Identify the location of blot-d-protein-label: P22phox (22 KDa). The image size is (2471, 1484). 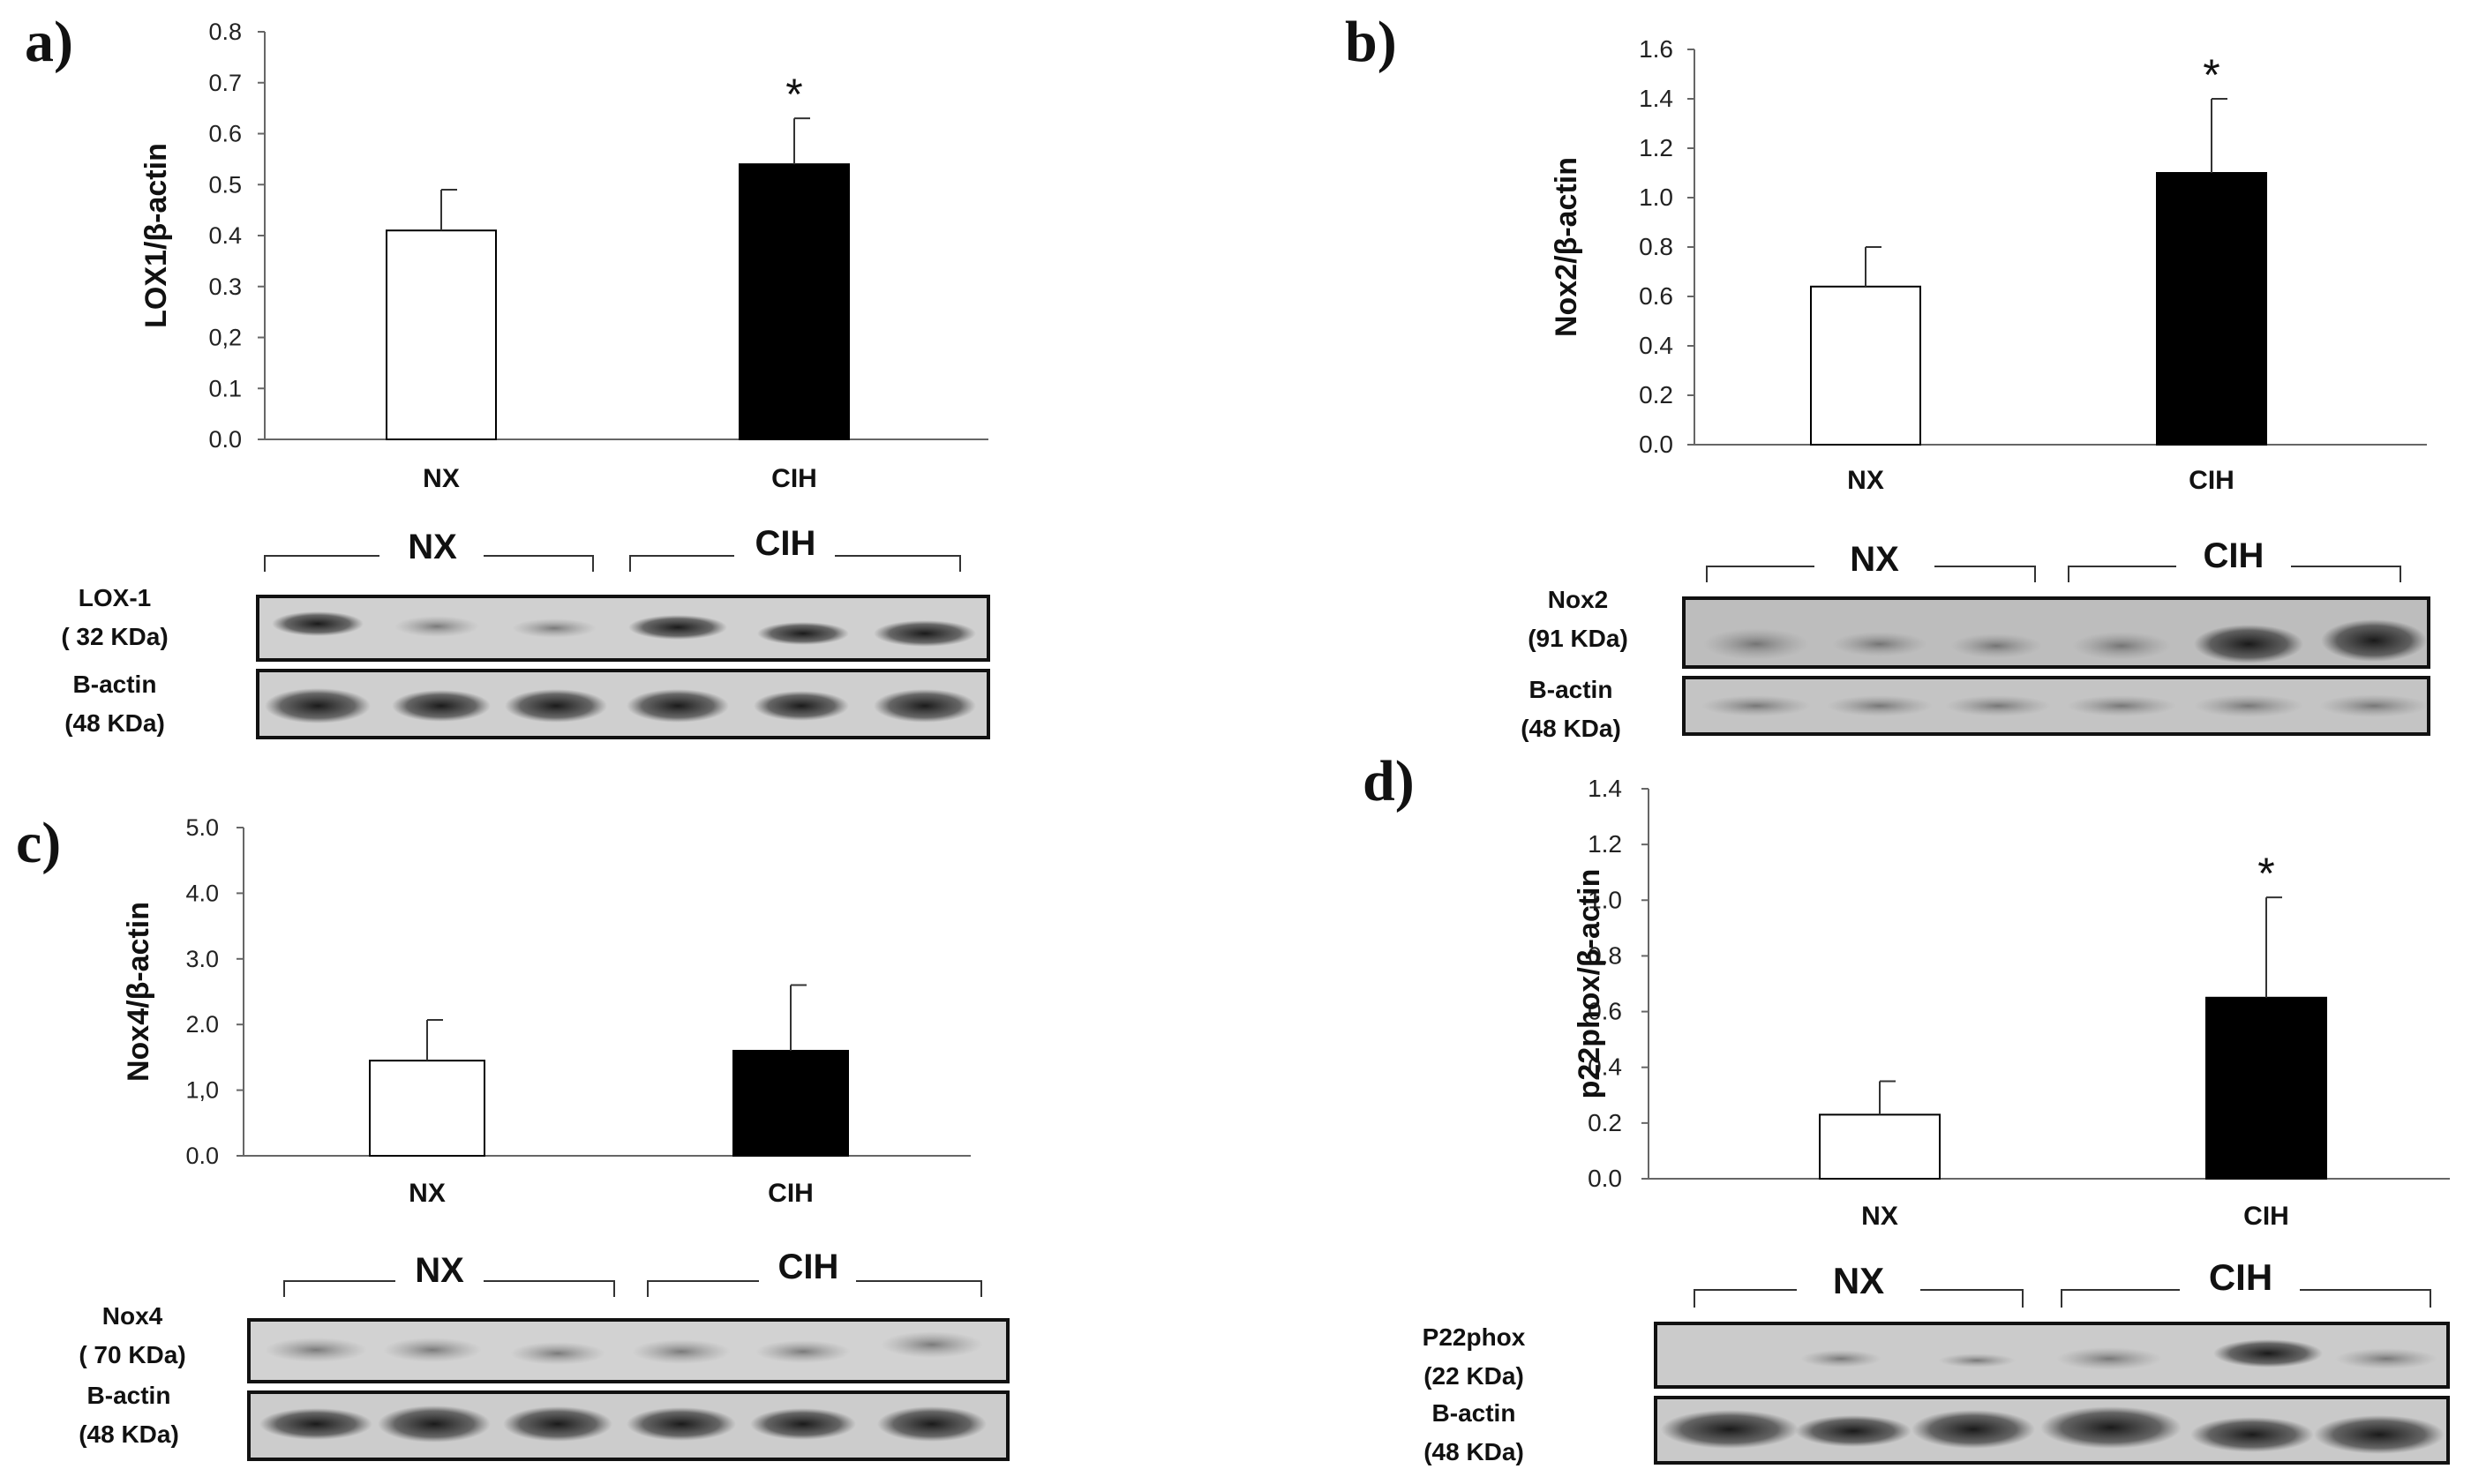
(1474, 1357).